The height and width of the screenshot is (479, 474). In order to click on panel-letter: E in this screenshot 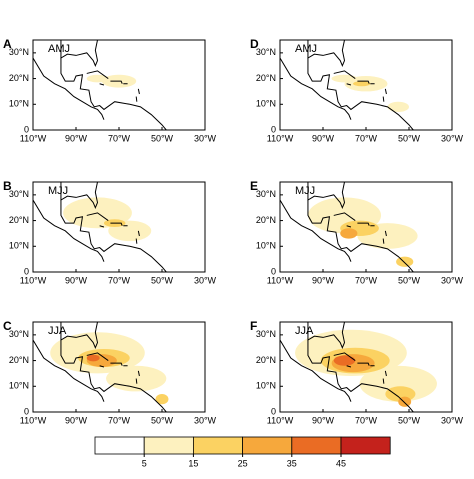, I will do `click(254, 186)`.